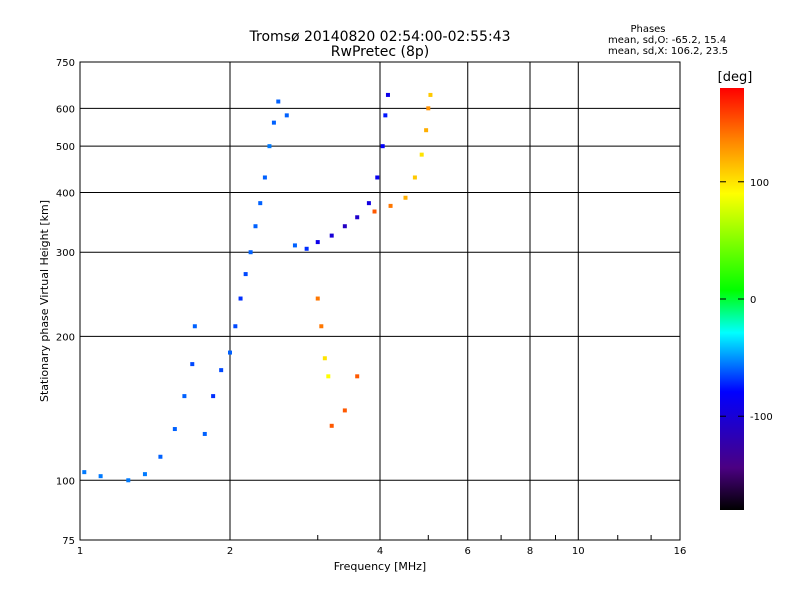 This screenshot has width=800, height=600. Describe the element at coordinates (65, 63) in the screenshot. I see `y-tick-label: 750` at that location.